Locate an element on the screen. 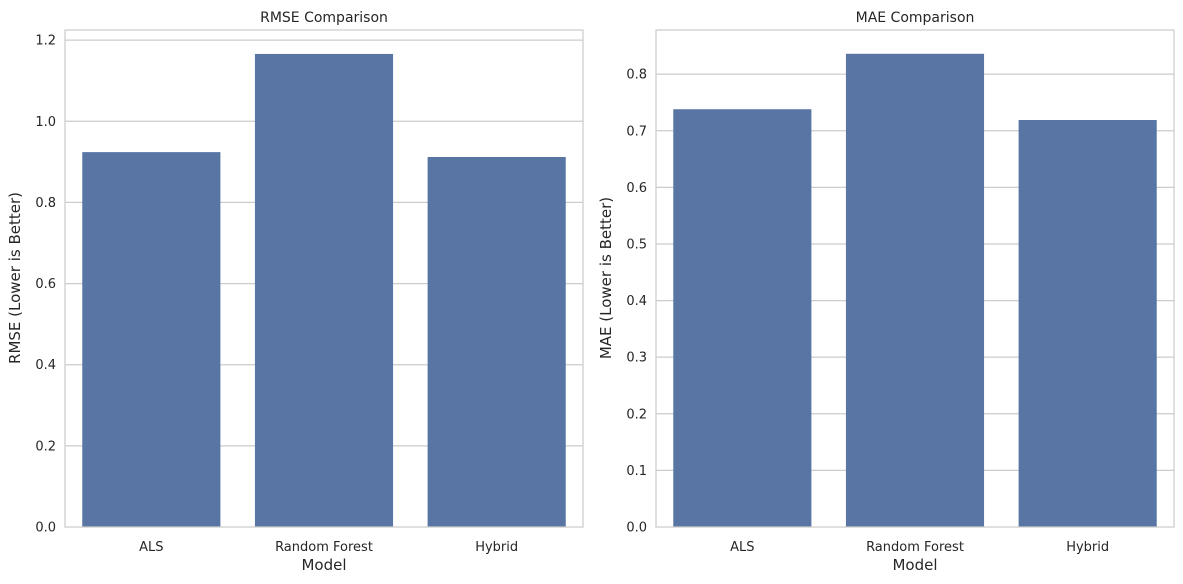 This screenshot has width=1183, height=584. mae-bar-random-forest is located at coordinates (915, 290).